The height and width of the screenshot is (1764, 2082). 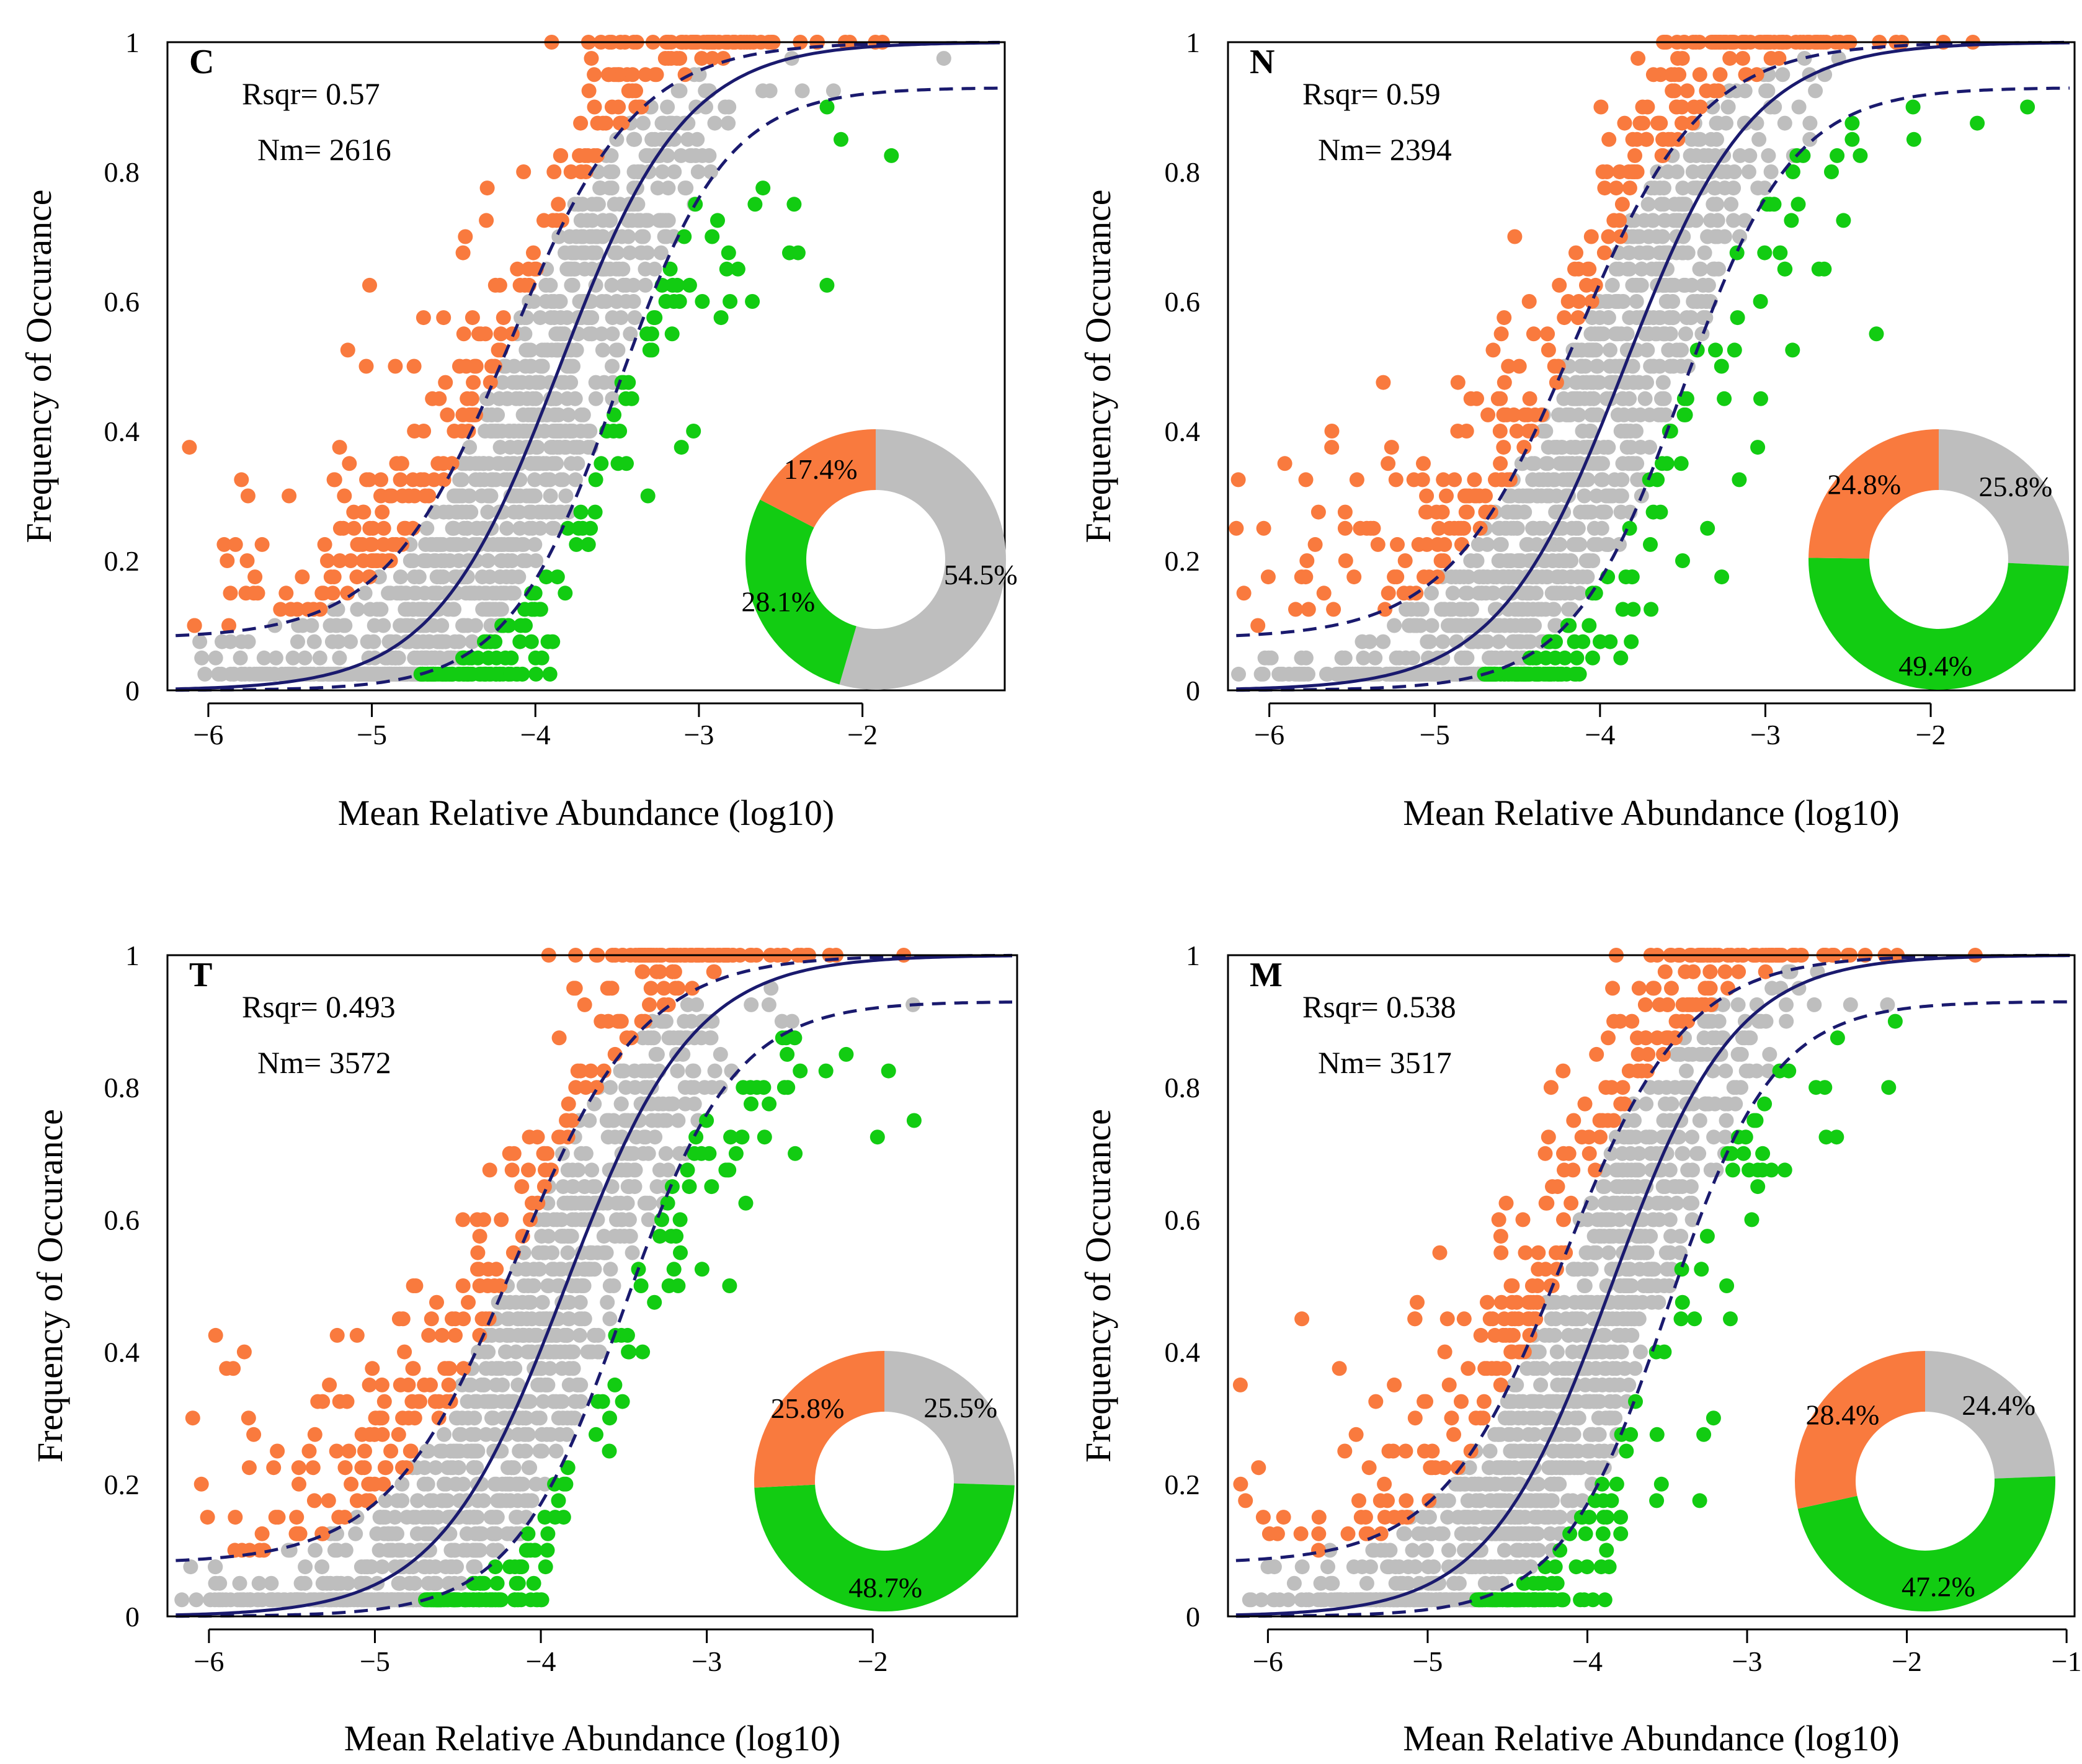 What do you see at coordinates (862, 735) in the screenshot?
I see `x-tick-label: −2` at bounding box center [862, 735].